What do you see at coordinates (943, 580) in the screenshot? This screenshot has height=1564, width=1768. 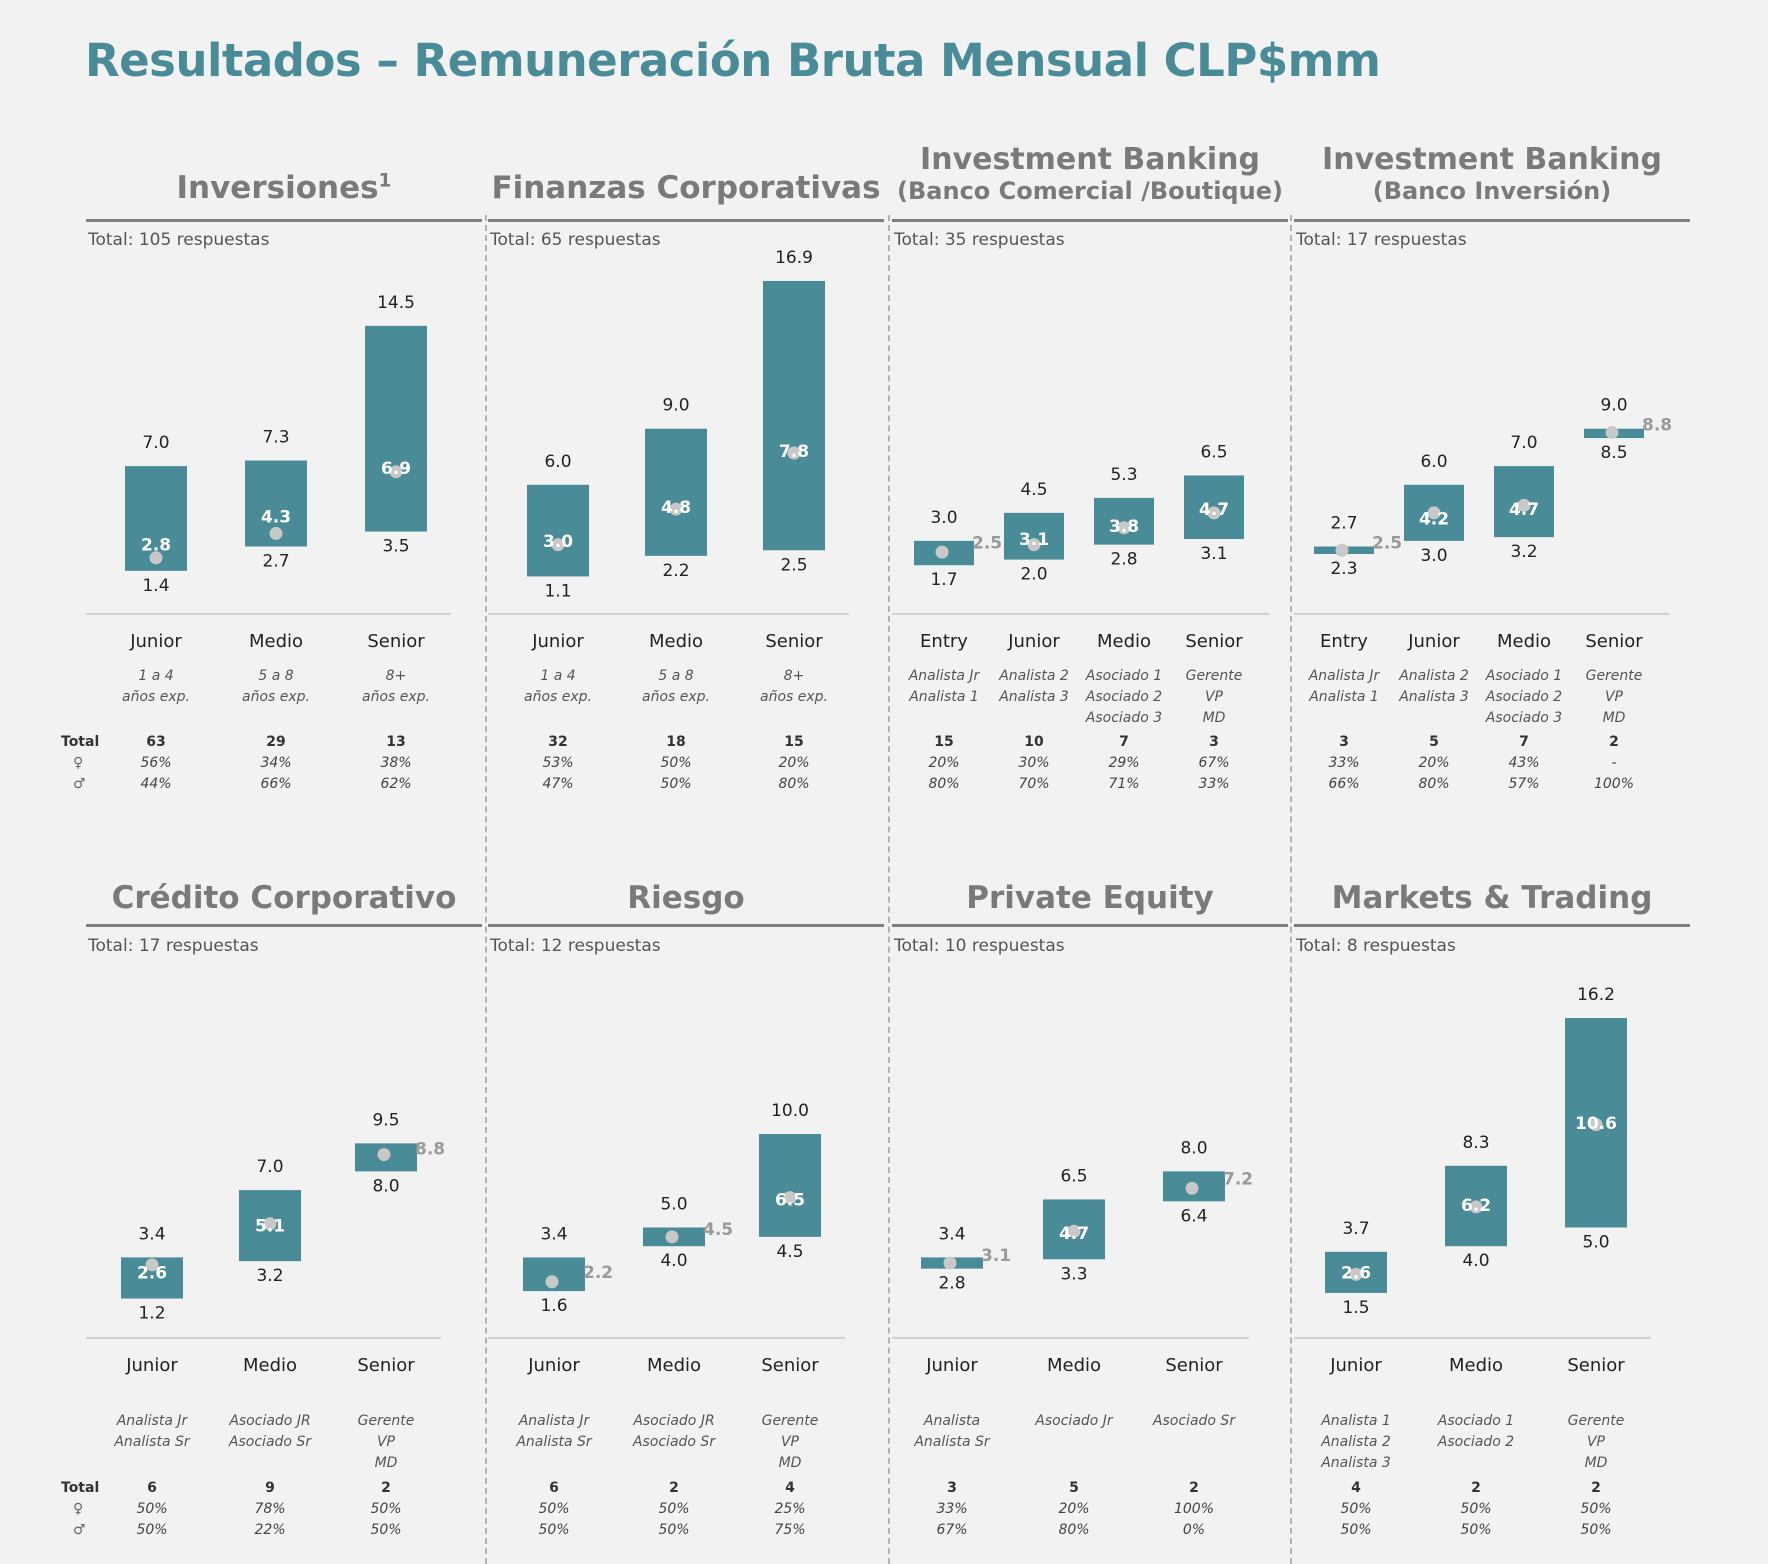 I see `min-label: 1.7` at bounding box center [943, 580].